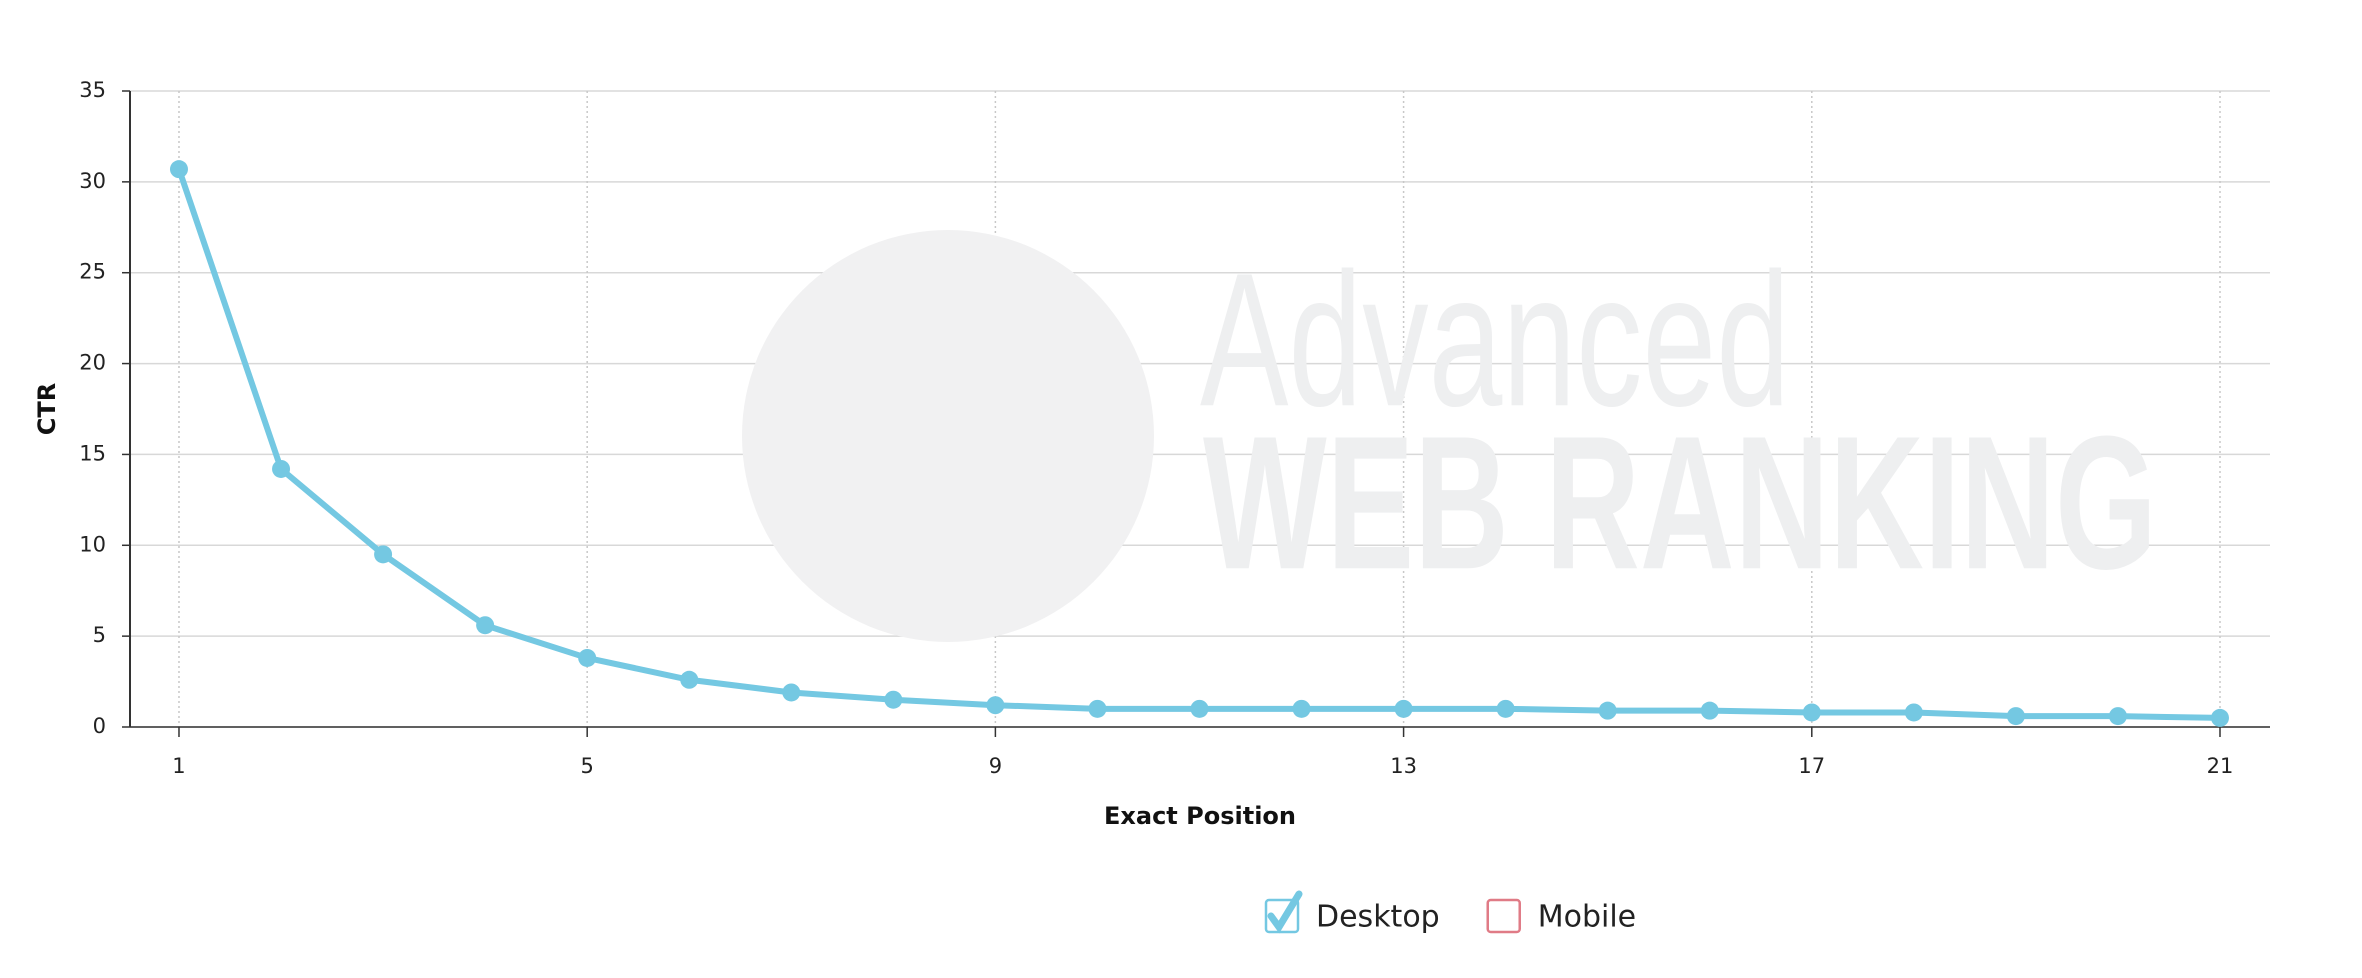 Image resolution: width=2362 pixels, height=978 pixels. Describe the element at coordinates (2220, 766) in the screenshot. I see `x-tick-label: 21` at that location.